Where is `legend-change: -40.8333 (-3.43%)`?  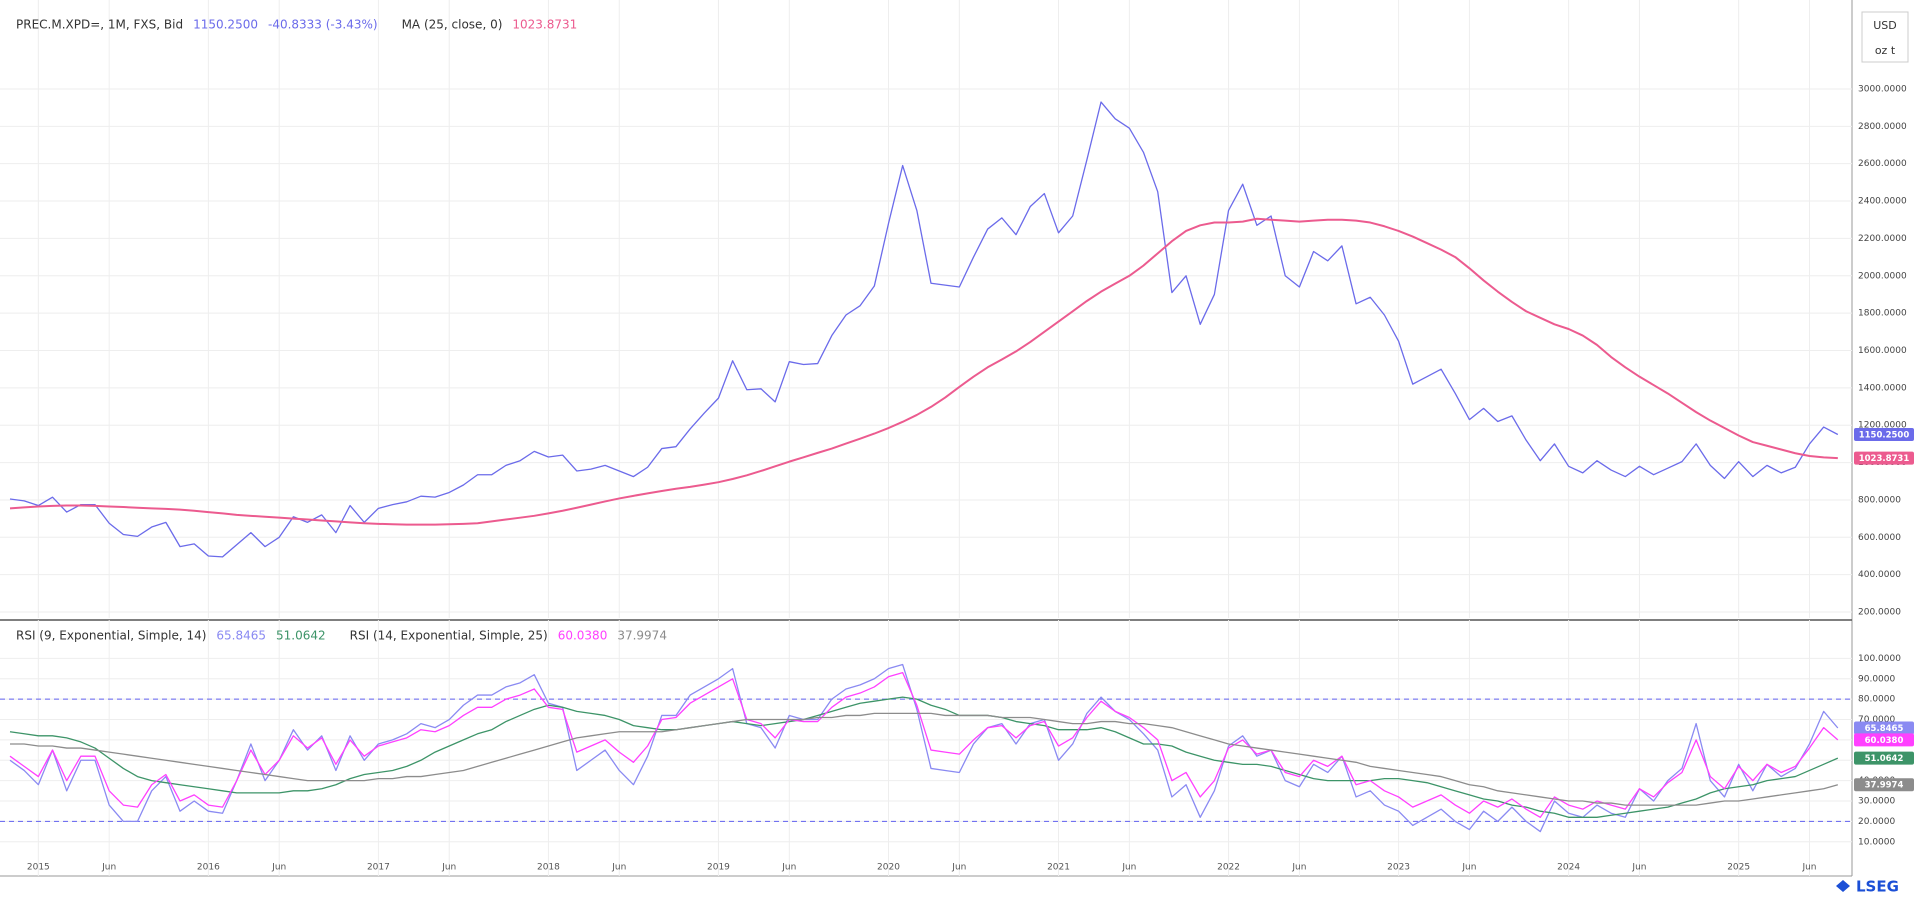
legend-change: -40.8333 (-3.43%) is located at coordinates (323, 25).